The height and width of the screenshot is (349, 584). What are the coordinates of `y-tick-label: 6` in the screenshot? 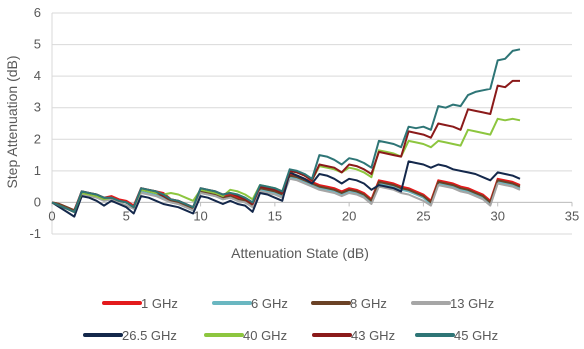 It's located at (37, 12).